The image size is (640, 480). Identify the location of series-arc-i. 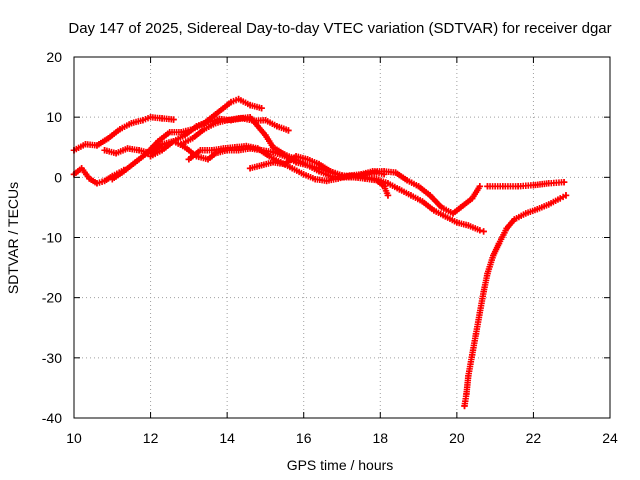
(526, 184).